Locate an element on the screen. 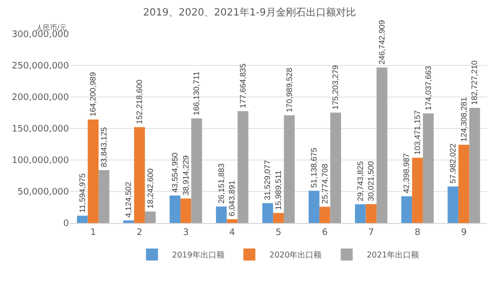 The width and height of the screenshot is (499, 281). data-label: 83,843,125 is located at coordinates (103, 147).